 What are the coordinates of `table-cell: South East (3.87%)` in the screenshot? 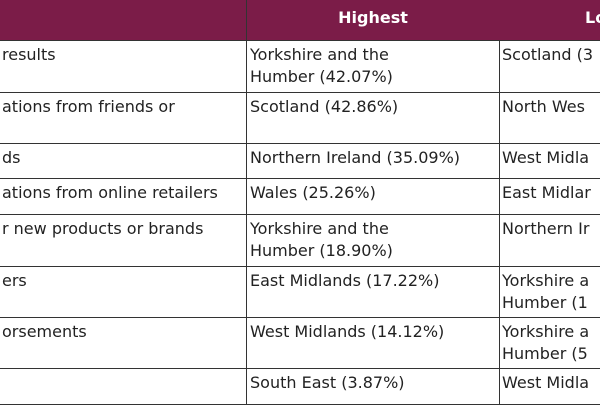 It's located at (373, 386).